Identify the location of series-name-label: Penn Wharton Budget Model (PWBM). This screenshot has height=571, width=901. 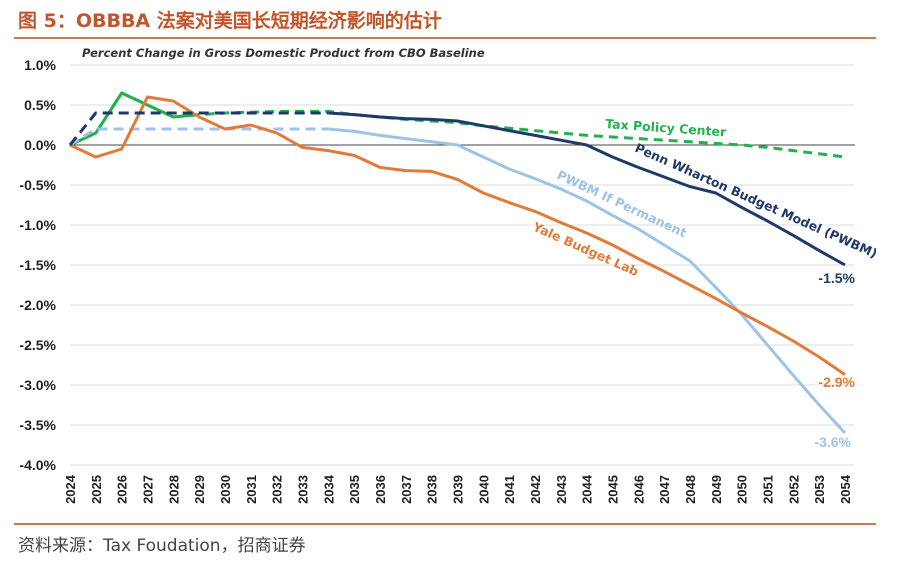
(756, 200).